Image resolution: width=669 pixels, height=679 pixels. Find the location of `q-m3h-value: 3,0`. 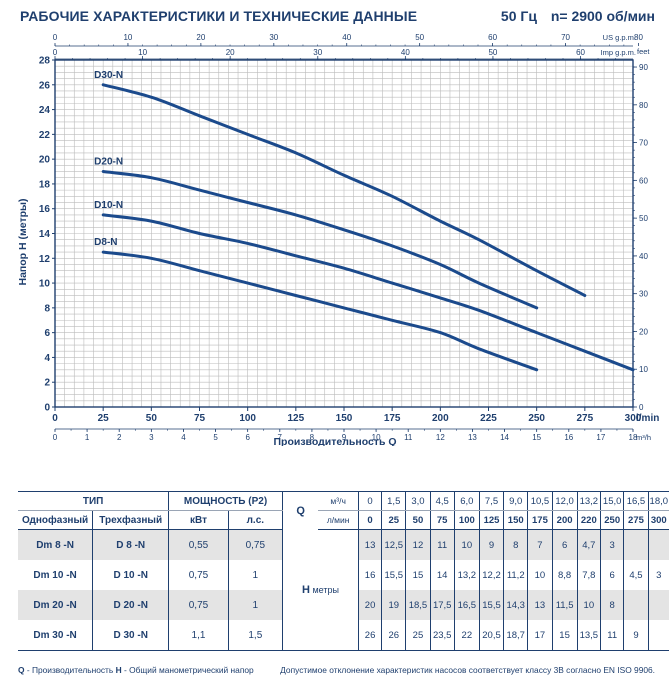

q-m3h-value: 3,0 is located at coordinates (418, 501).